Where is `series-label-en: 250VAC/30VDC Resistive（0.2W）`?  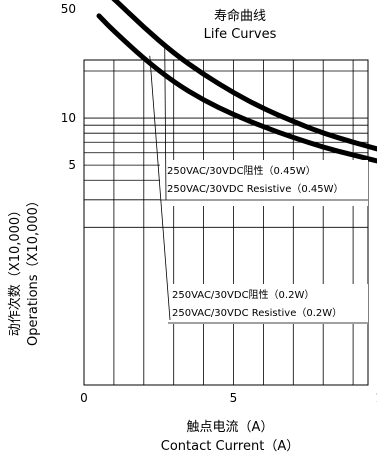
series-label-en: 250VAC/30VDC Resistive（0.2W） is located at coordinates (257, 313).